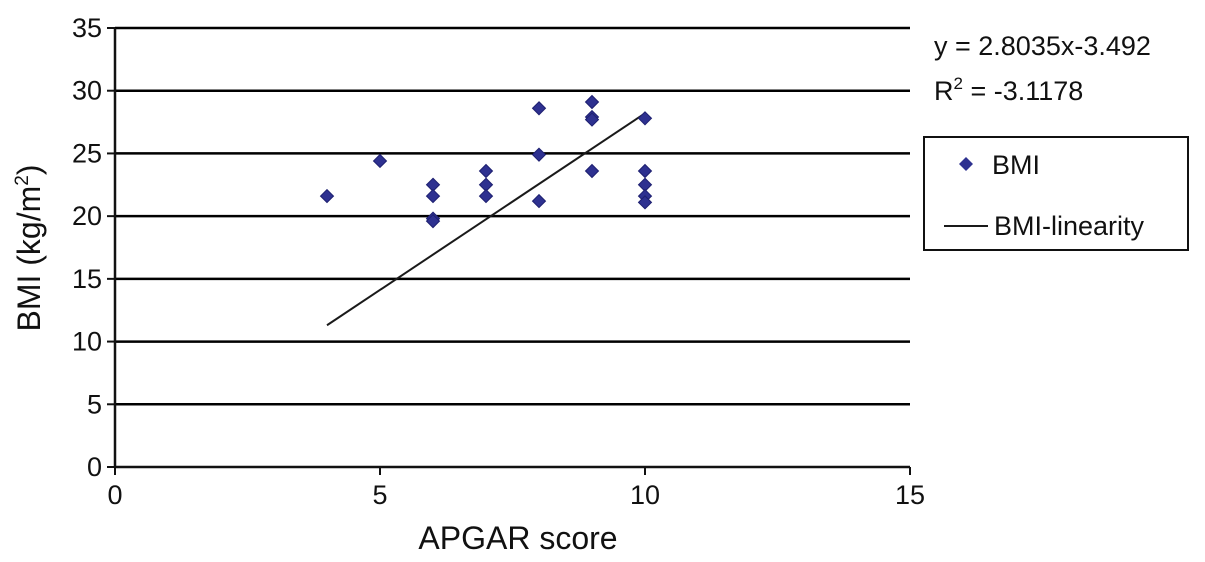 The height and width of the screenshot is (562, 1205). Describe the element at coordinates (645, 495) in the screenshot. I see `x-tick-label-10: 10` at that location.